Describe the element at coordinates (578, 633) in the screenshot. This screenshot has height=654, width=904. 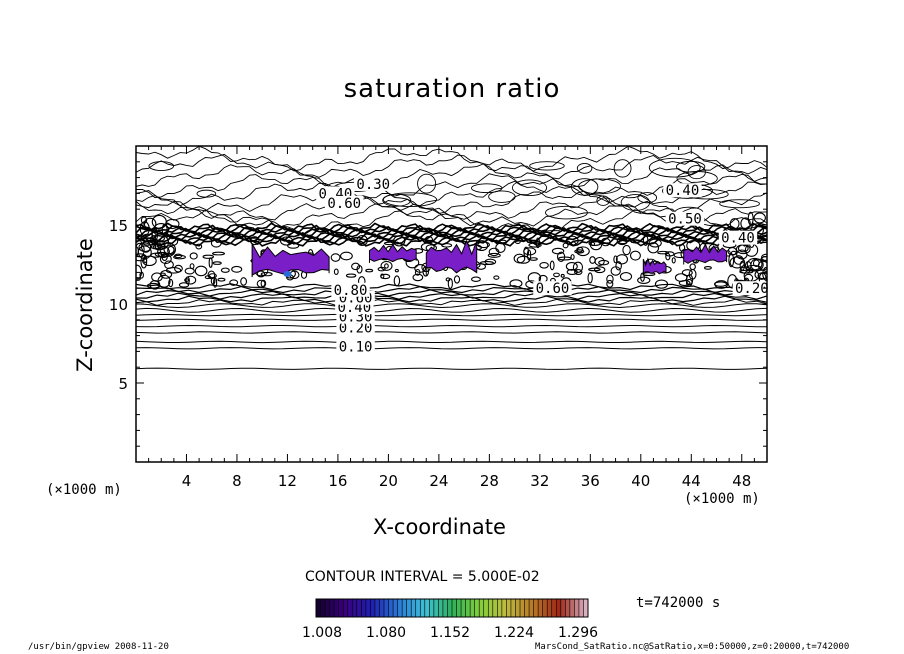
I see `colorbar-tick-label: 1.296` at that location.